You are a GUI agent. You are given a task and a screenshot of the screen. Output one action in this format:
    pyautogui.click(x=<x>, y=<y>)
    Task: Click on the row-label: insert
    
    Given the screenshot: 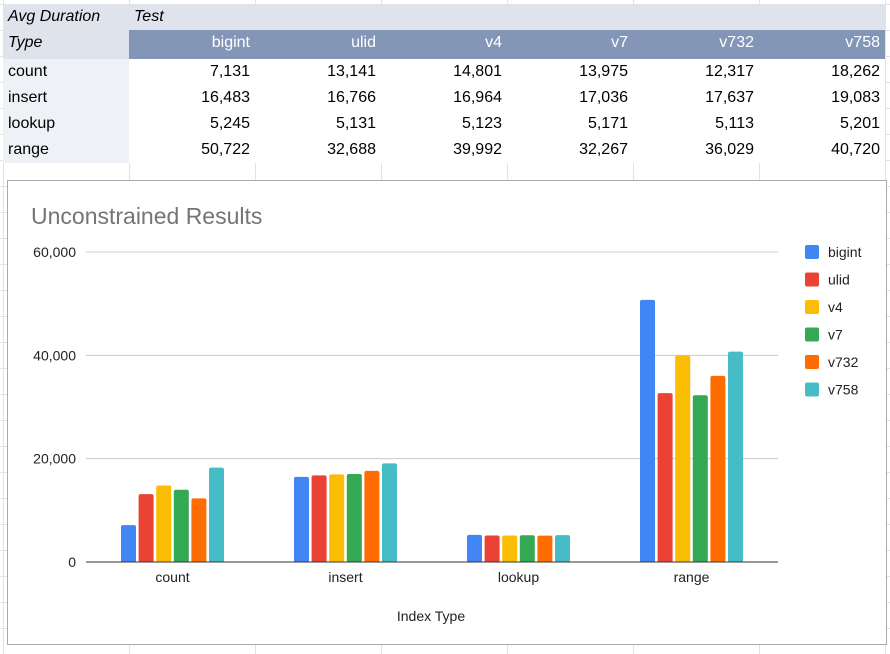 What is the action you would take?
    pyautogui.click(x=66, y=98)
    